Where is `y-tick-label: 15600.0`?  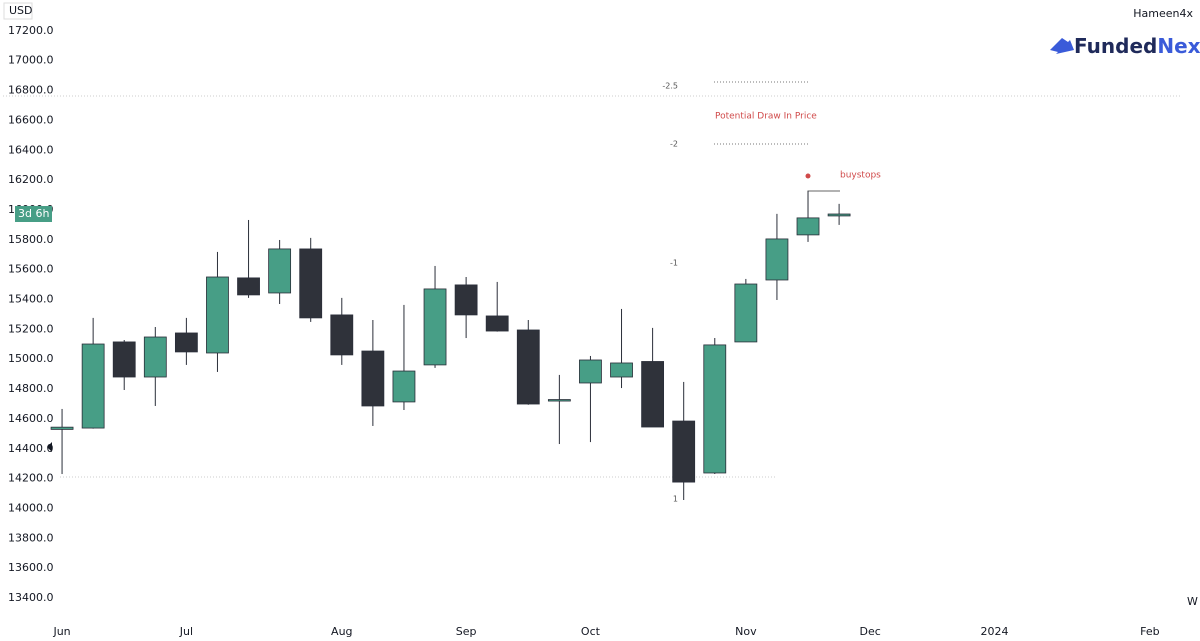 y-tick-label: 15600.0 is located at coordinates (31, 269).